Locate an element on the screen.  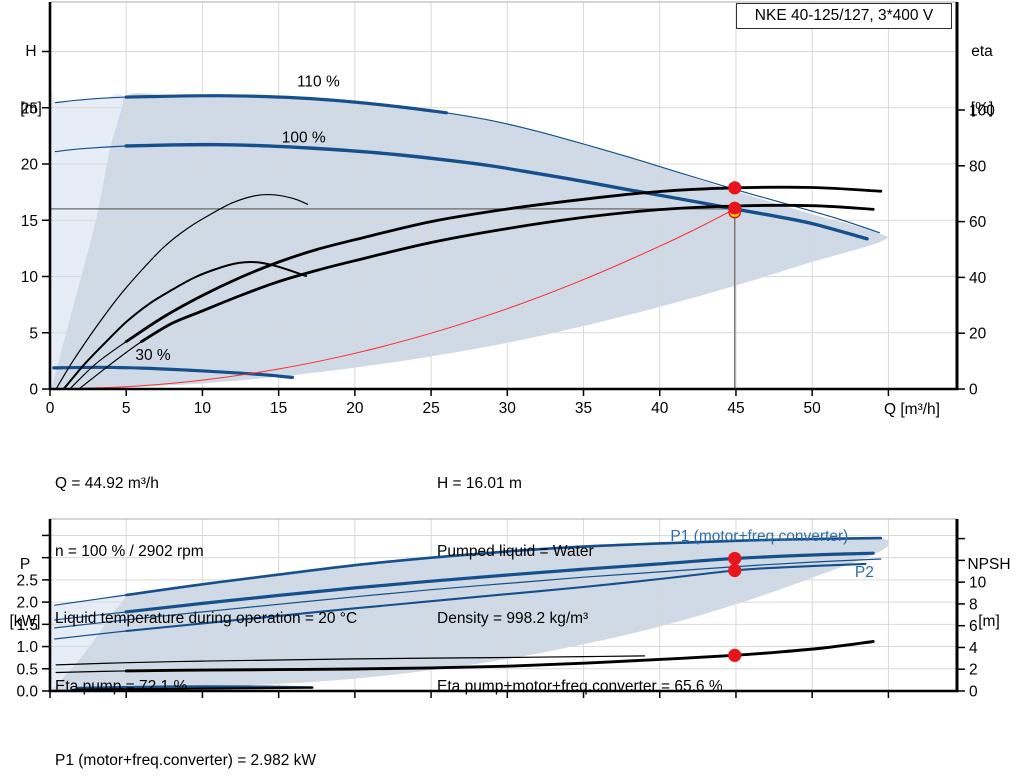
head-axis-label-symbol: H is located at coordinates (31, 51).